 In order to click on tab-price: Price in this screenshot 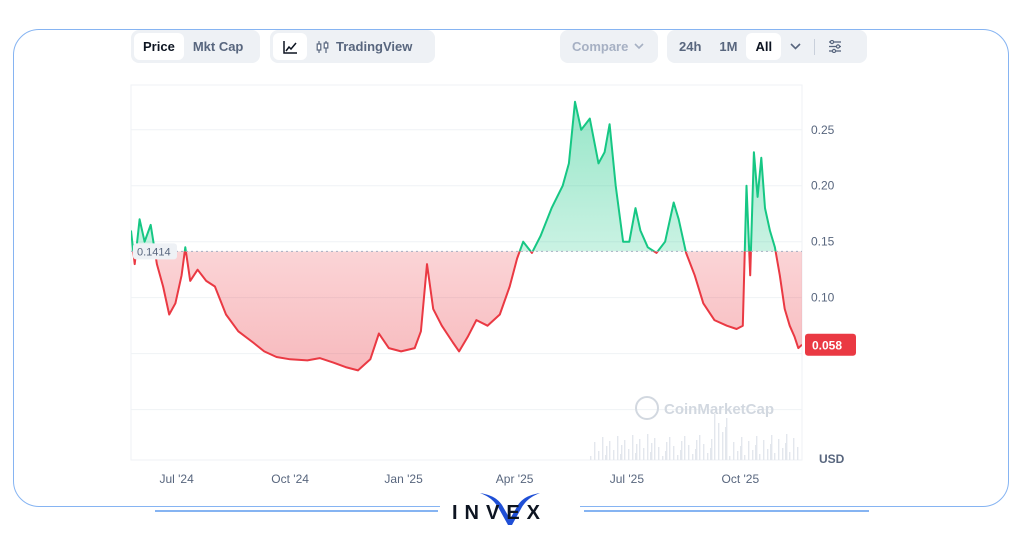, I will do `click(159, 46)`.